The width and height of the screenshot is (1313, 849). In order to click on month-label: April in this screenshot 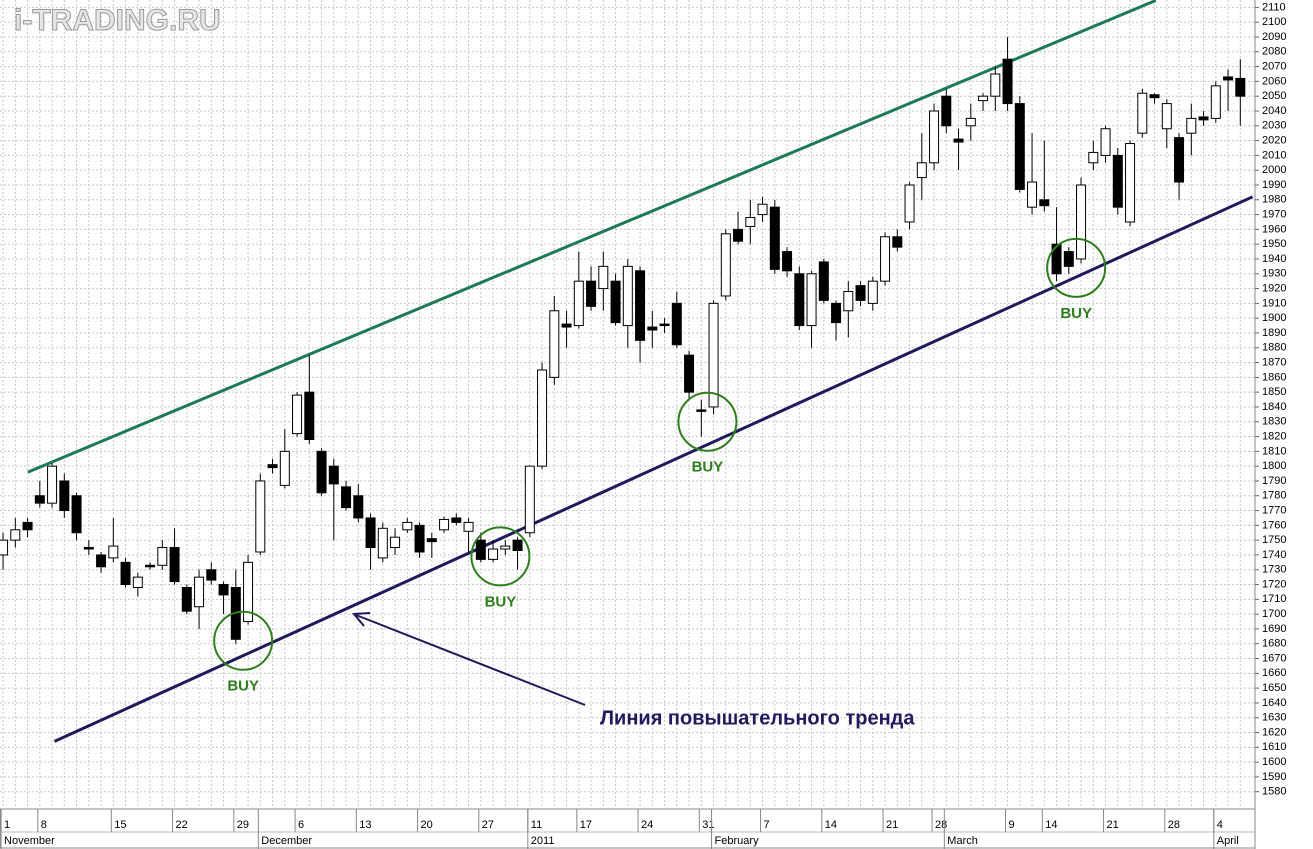, I will do `click(1228, 841)`.